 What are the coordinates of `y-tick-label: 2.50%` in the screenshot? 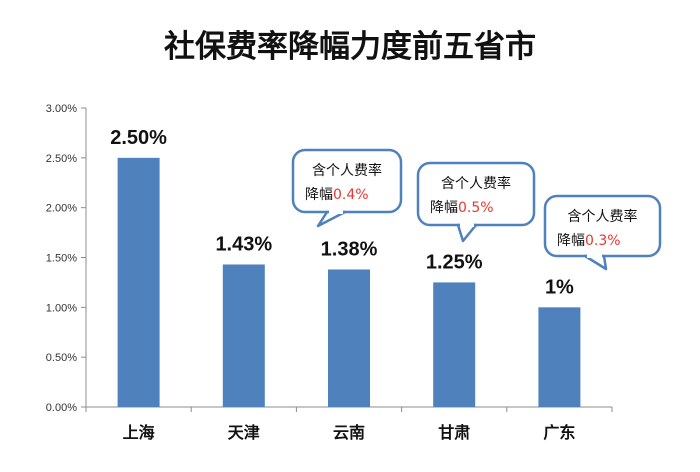 It's located at (61, 159).